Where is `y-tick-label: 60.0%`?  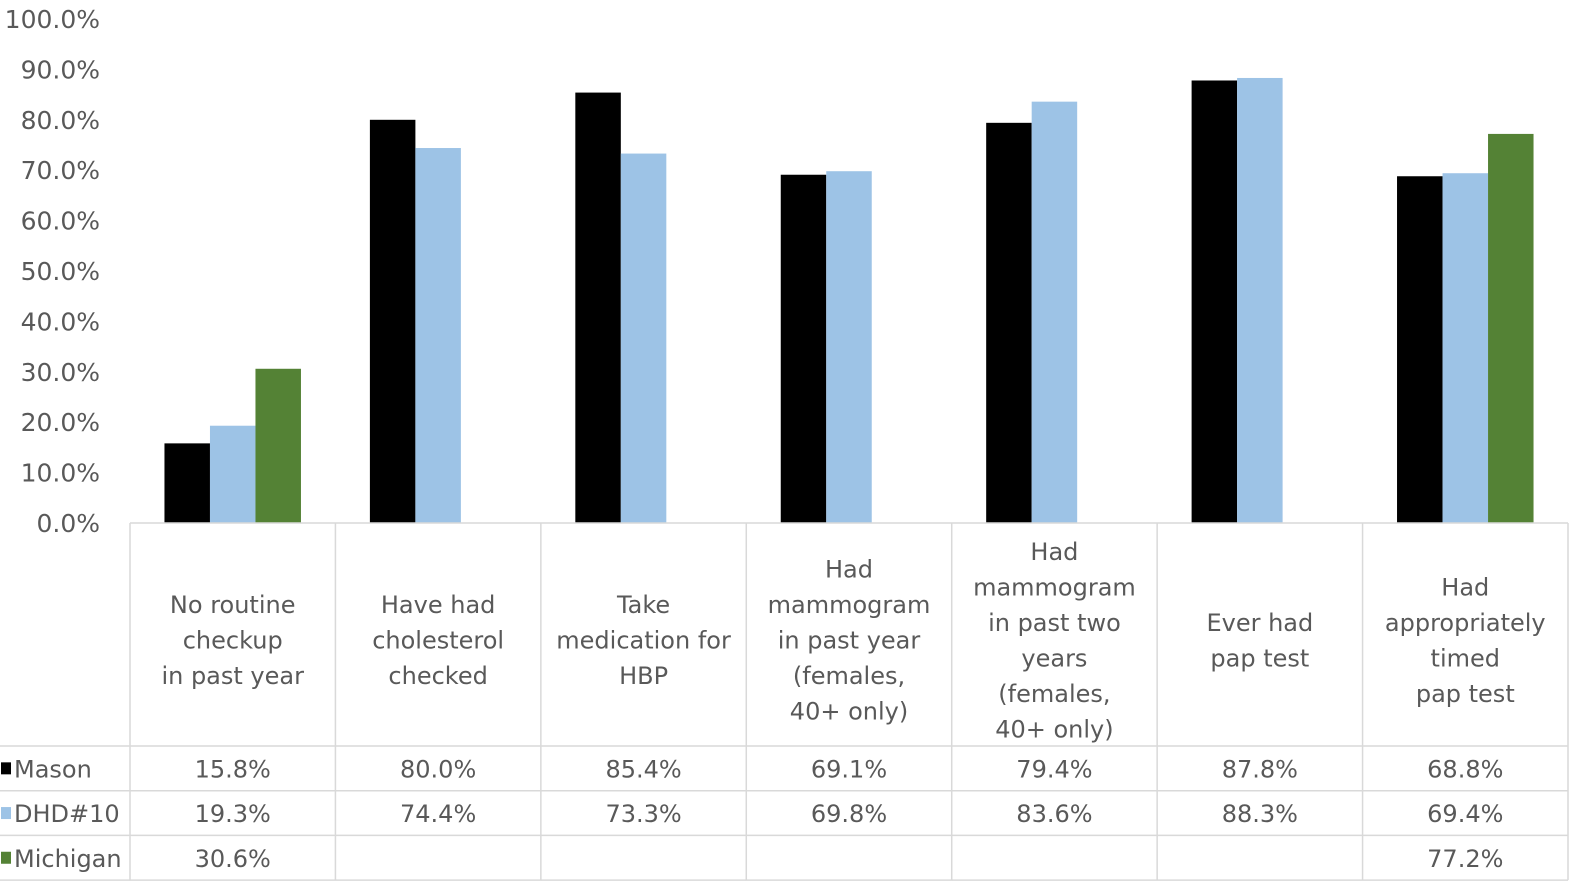
y-tick-label: 60.0% is located at coordinates (60, 221).